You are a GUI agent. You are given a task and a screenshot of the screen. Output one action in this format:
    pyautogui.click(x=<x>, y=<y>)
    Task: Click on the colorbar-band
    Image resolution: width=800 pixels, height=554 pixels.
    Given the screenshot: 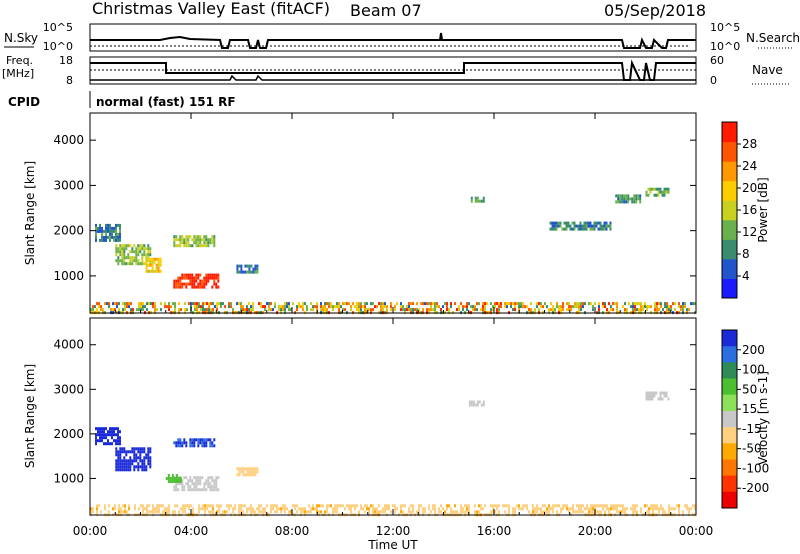 What is the action you would take?
    pyautogui.click(x=729, y=371)
    